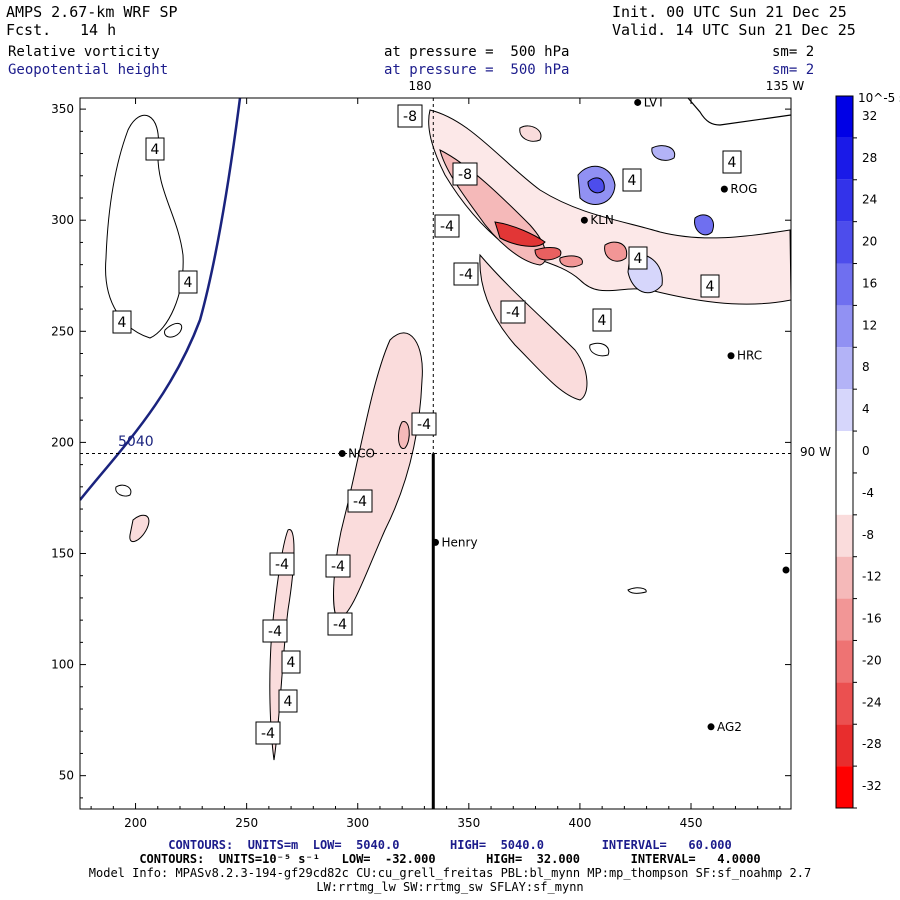 The height and width of the screenshot is (900, 900). I want to click on station-label-nco: NCO, so click(361, 454).